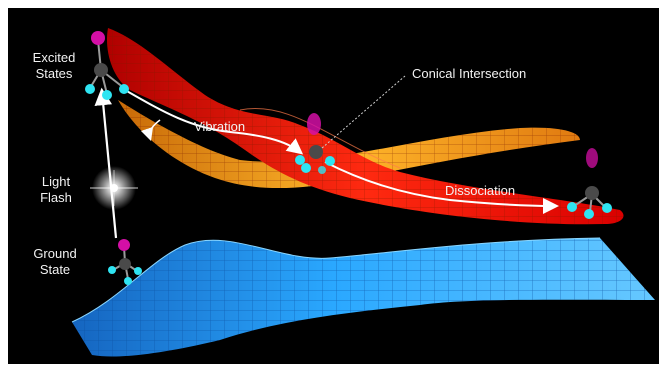  I want to click on dissociation-label: Dissociation, so click(480, 190).